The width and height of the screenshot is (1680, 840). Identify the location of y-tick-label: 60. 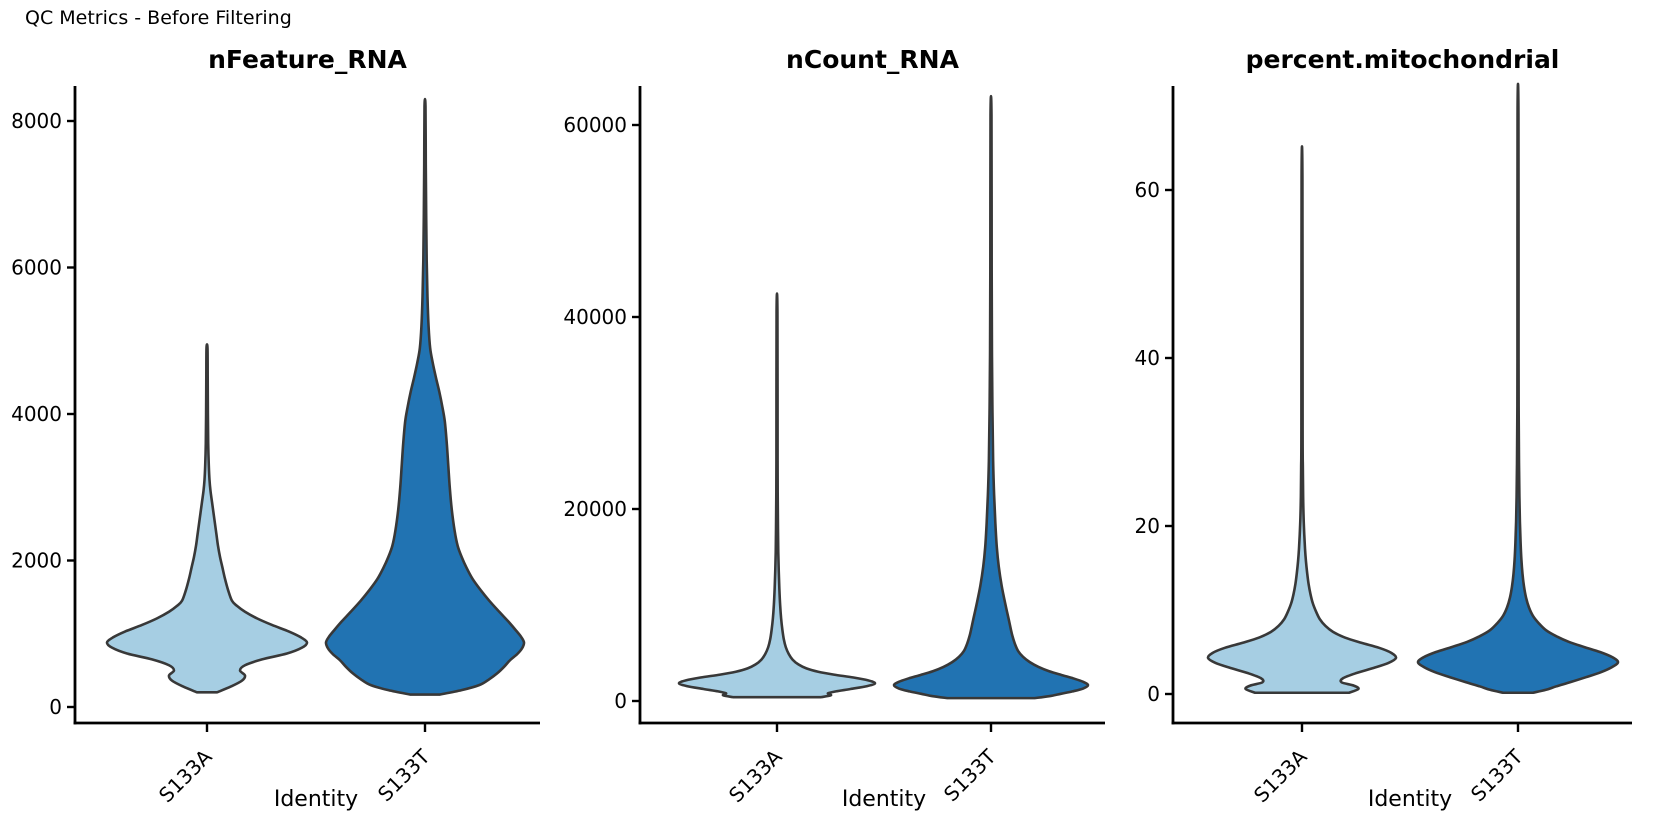
(1147, 190).